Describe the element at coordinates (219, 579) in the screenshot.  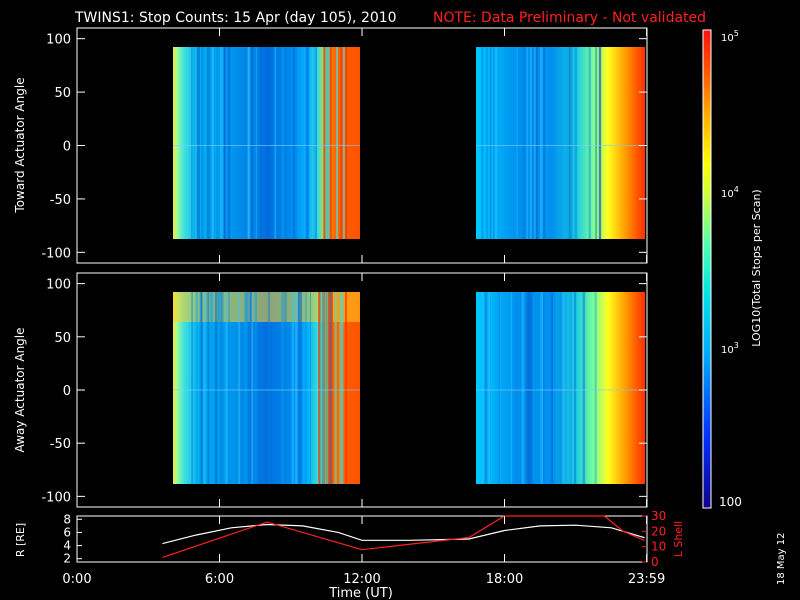
I see `xtick-label: 6:00` at that location.